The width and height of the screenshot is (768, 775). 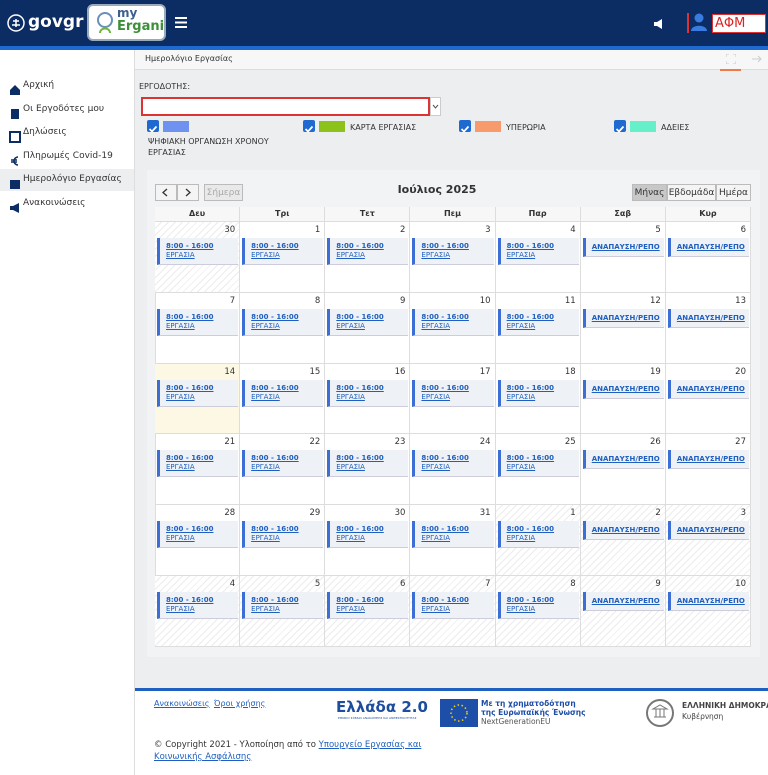 I want to click on day-number: 1, so click(x=317, y=230).